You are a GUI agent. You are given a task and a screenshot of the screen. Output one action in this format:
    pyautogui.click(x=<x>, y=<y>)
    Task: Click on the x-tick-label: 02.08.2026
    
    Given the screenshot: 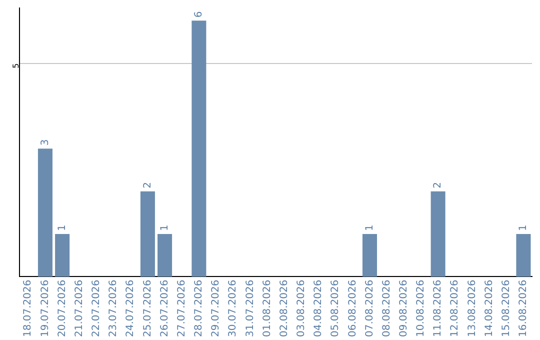 What is the action you would take?
    pyautogui.click(x=284, y=309)
    